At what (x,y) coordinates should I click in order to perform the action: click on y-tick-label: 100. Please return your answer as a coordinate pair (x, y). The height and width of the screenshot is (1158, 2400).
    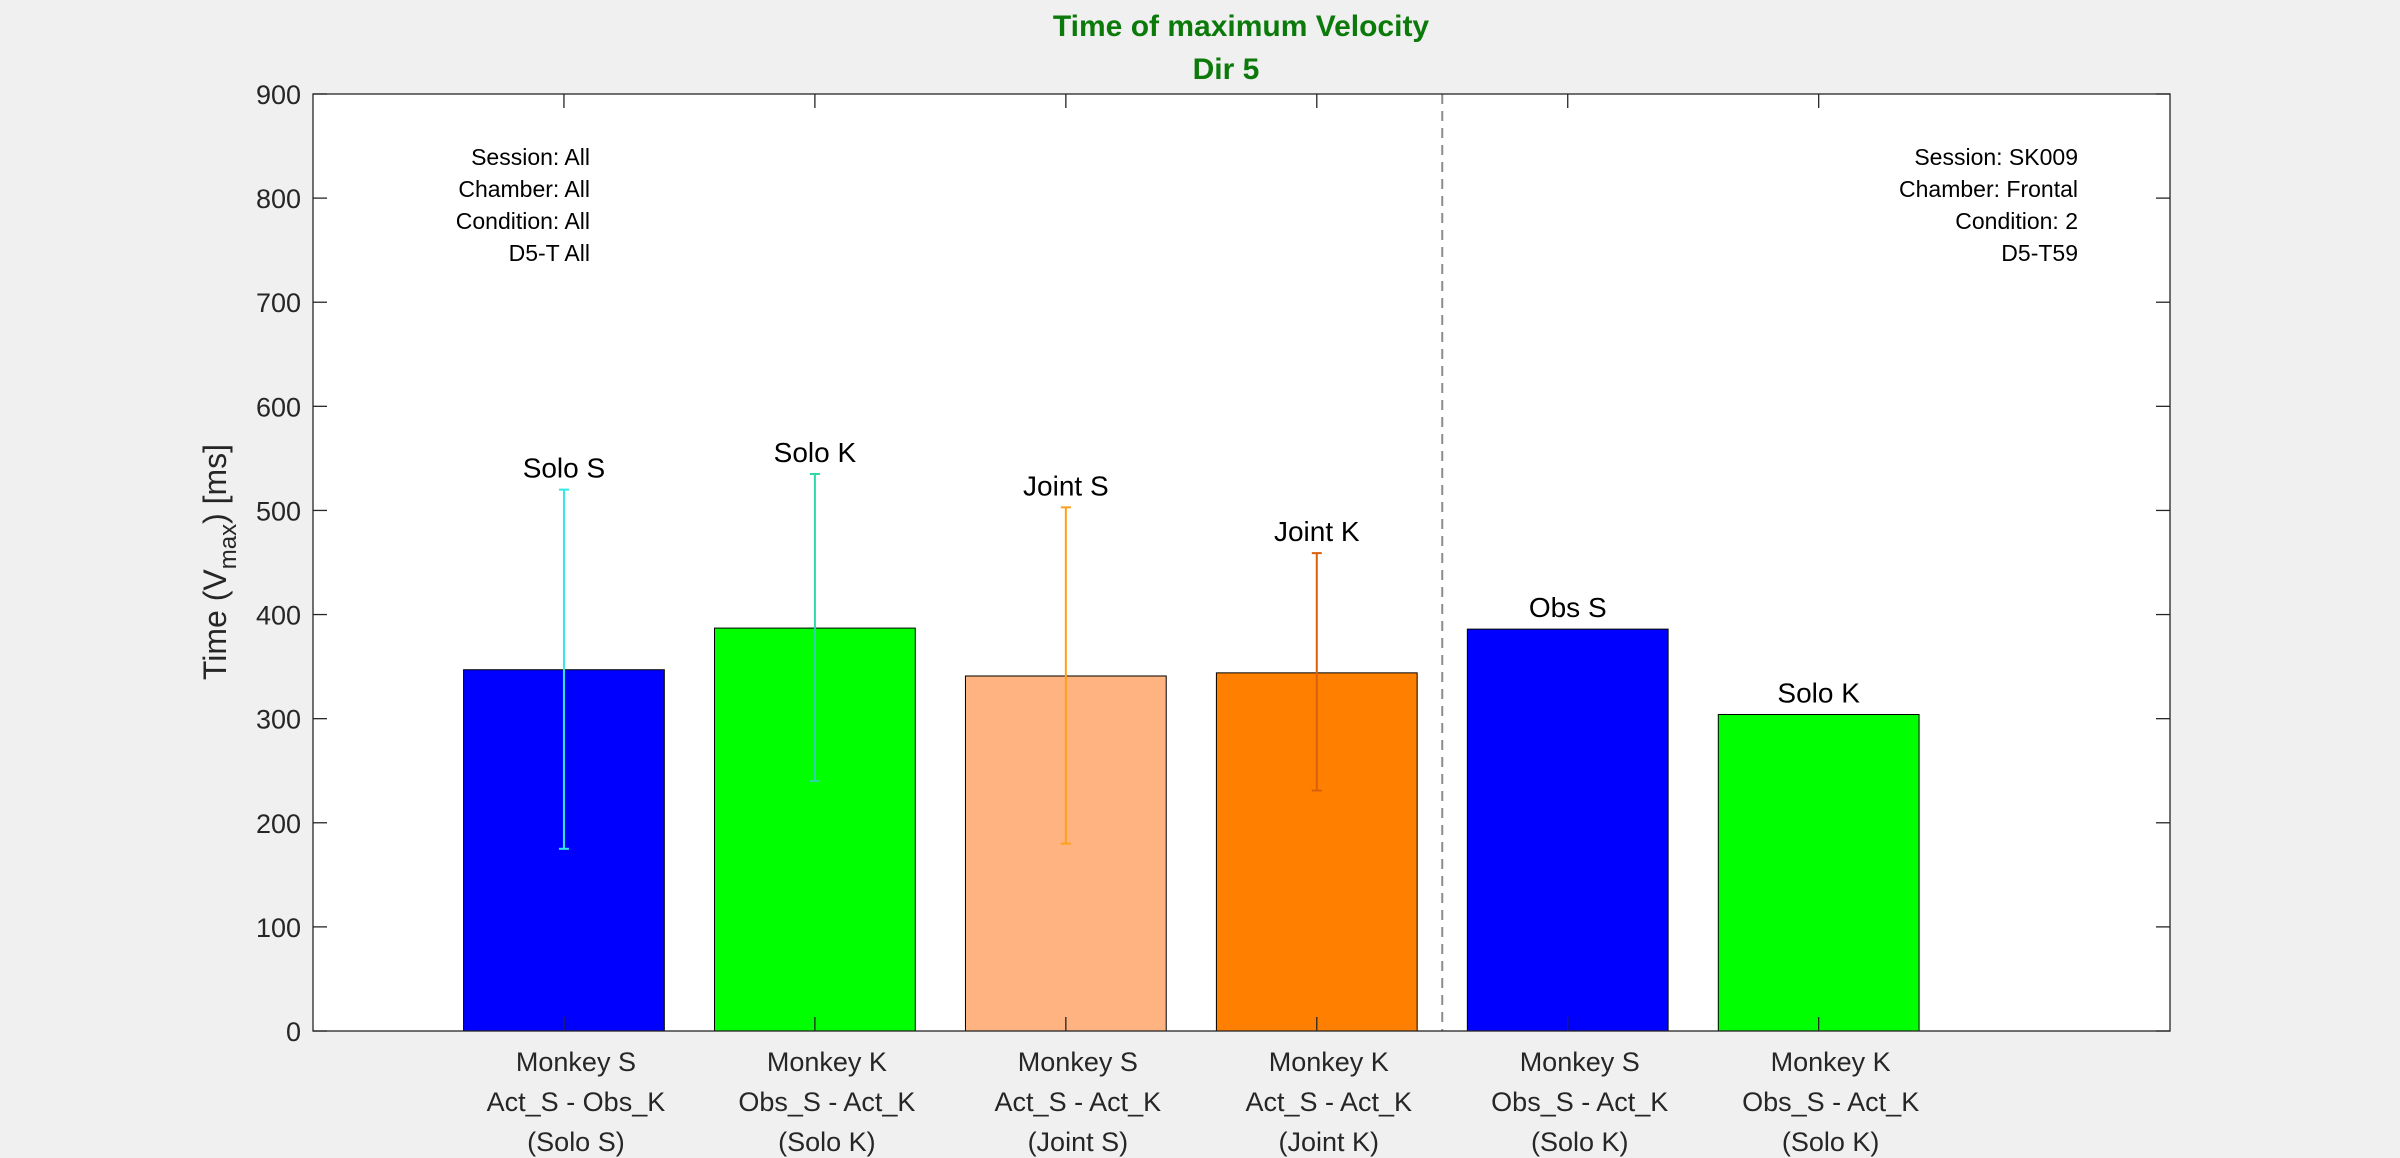
    Looking at the image, I should click on (278, 928).